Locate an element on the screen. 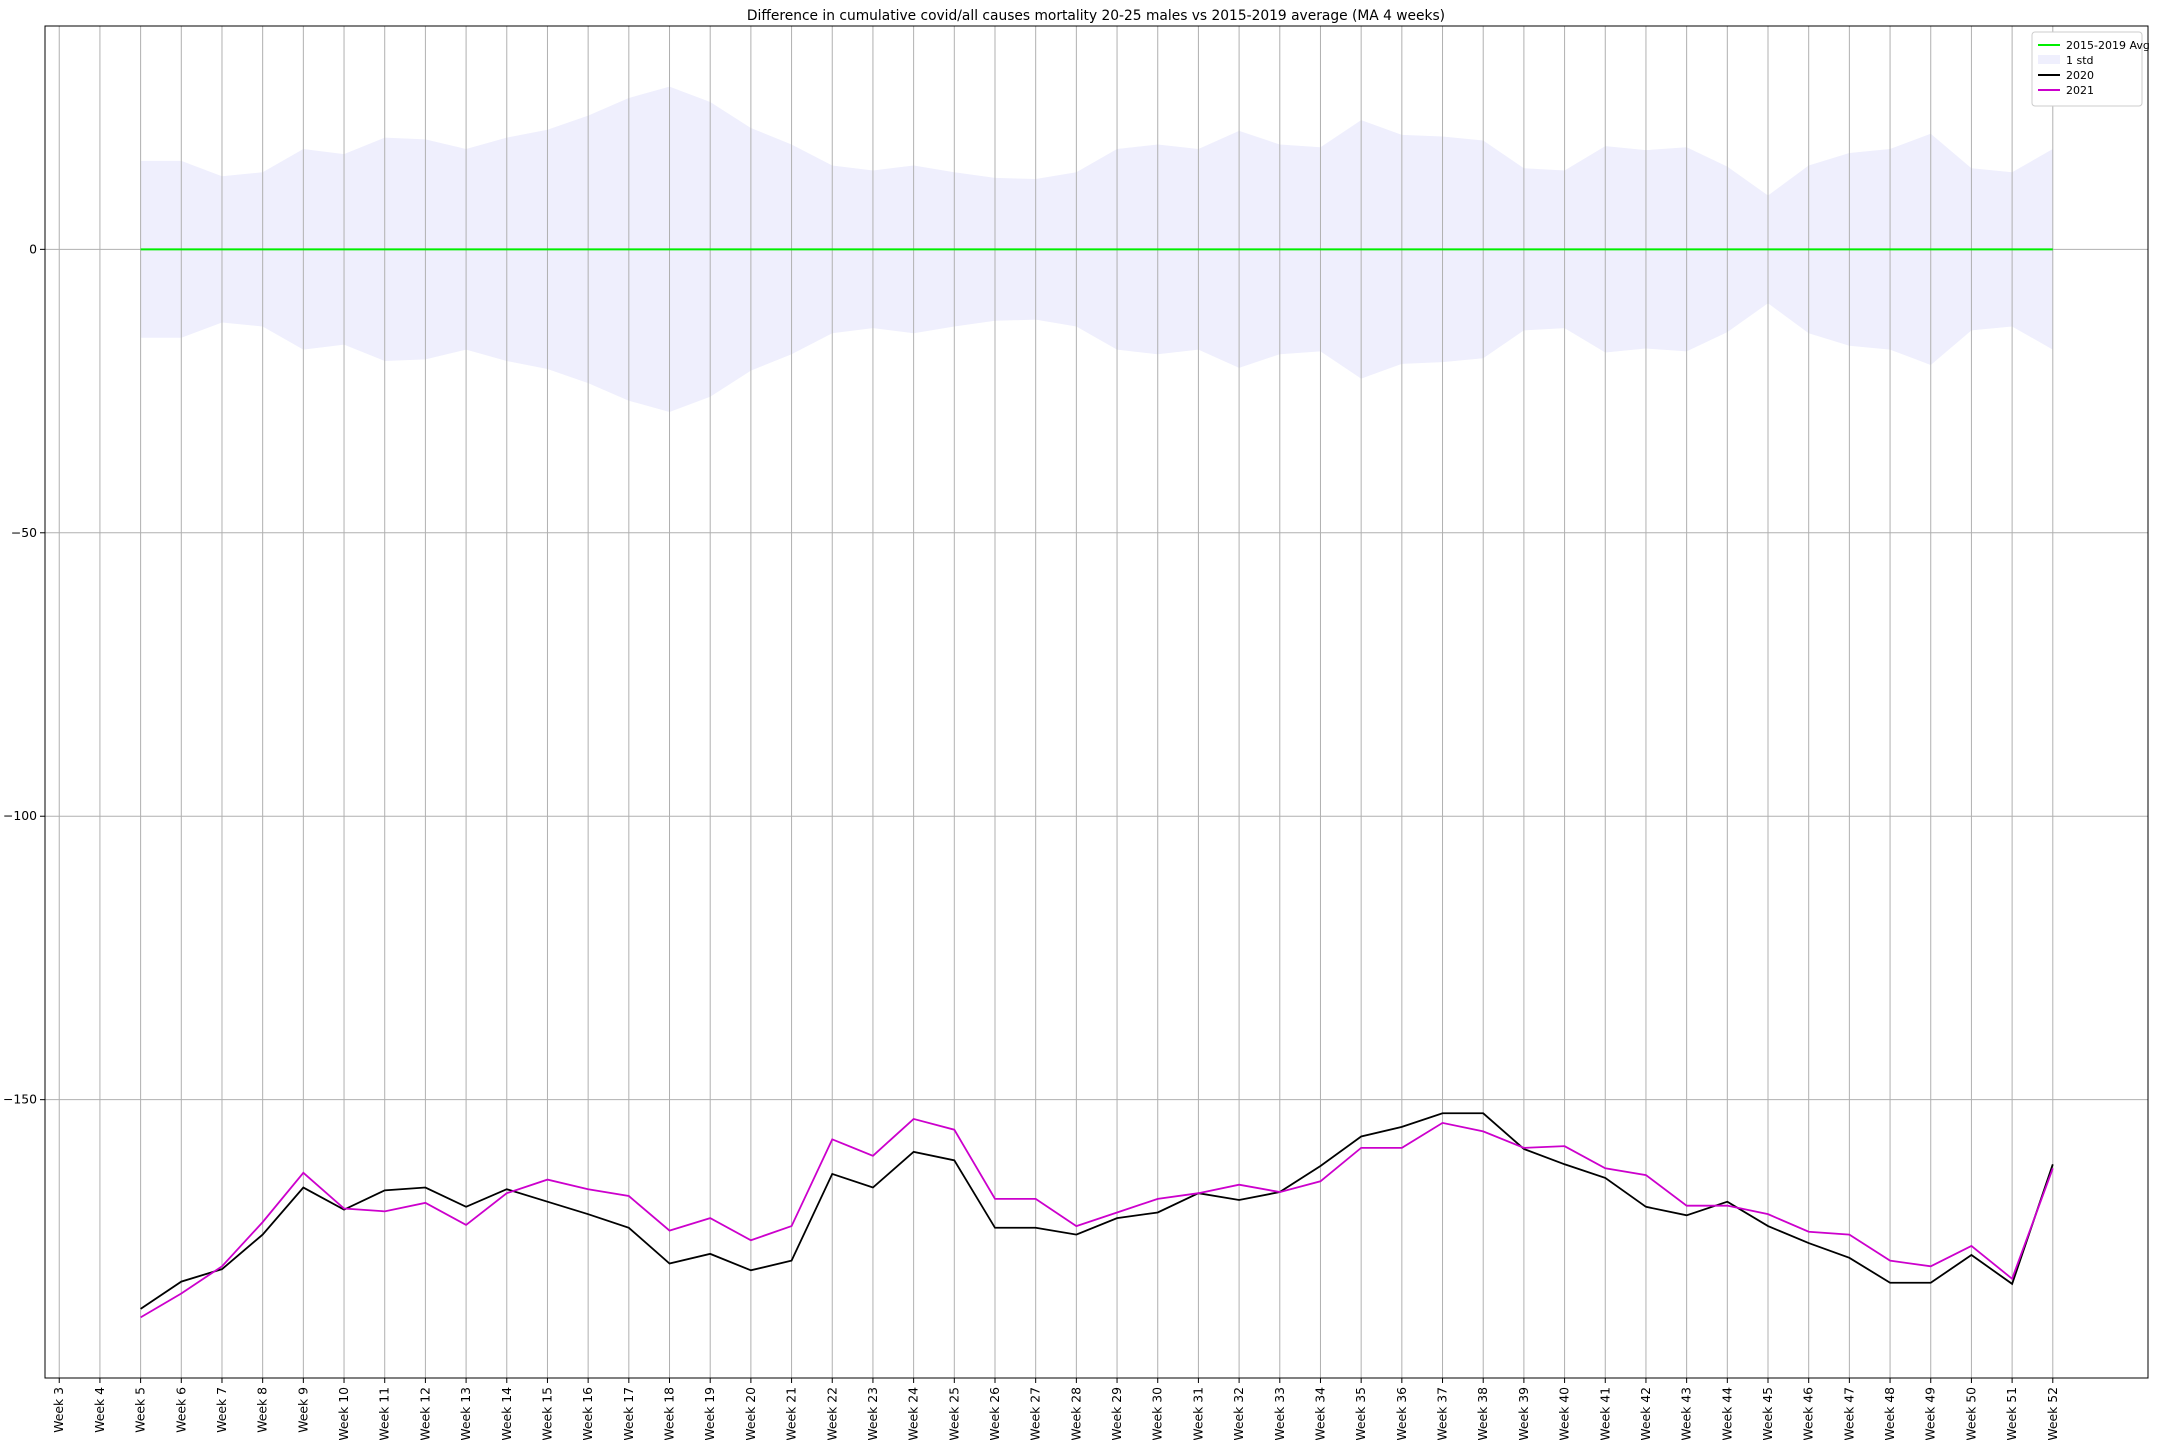 The image size is (2160, 1440). x-tick-label: Week 42 is located at coordinates (1645, 1413).